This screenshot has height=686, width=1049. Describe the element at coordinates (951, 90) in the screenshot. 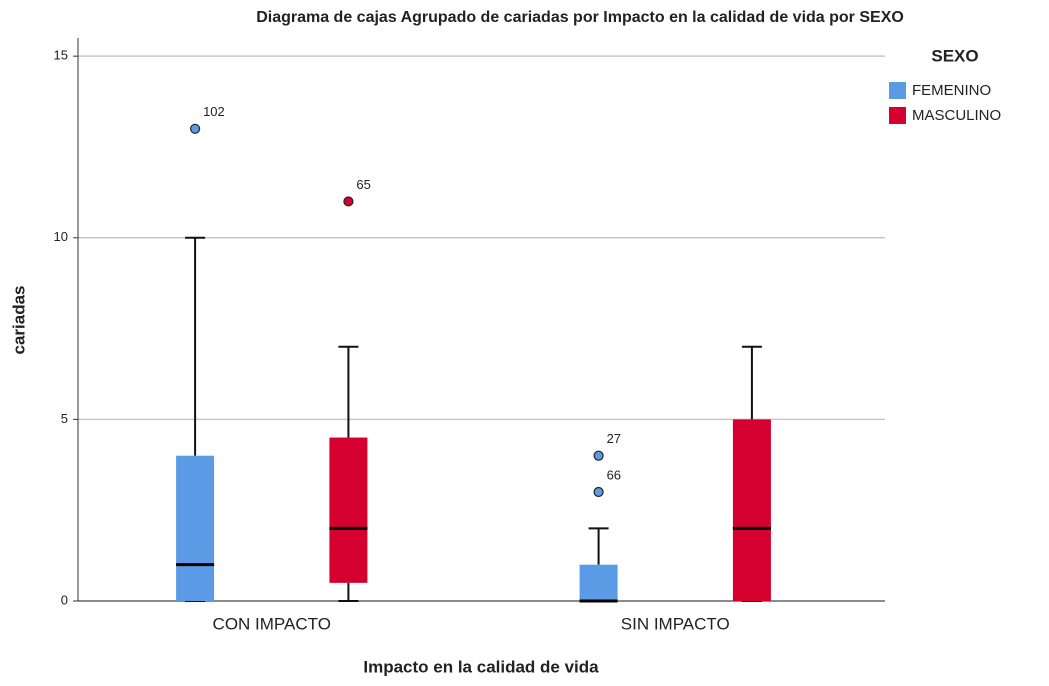

I see `legend-label: FEMENINO` at that location.